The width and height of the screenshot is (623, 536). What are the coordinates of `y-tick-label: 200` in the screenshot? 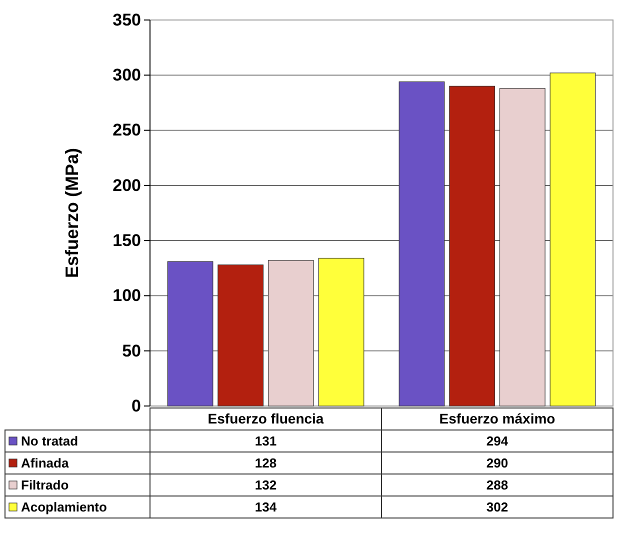 It's located at (126, 185).